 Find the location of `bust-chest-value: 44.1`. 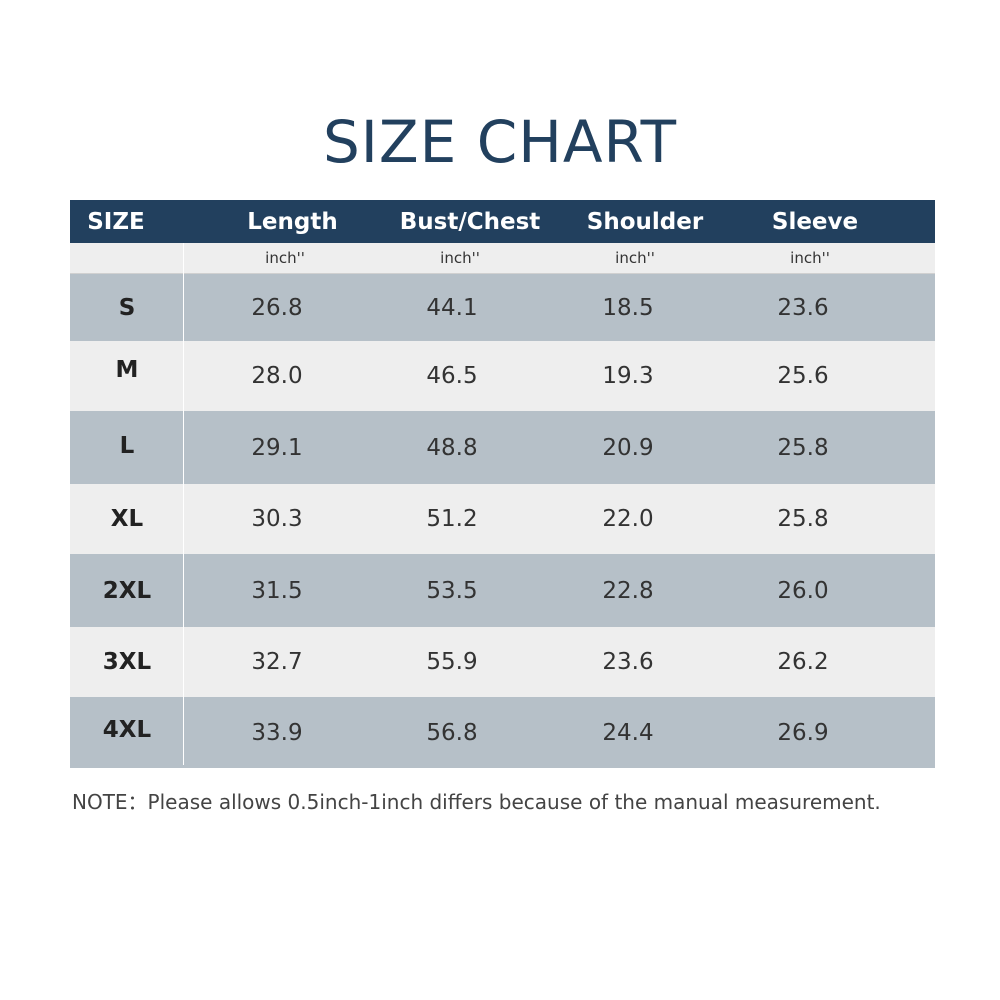

bust-chest-value: 44.1 is located at coordinates (452, 307).